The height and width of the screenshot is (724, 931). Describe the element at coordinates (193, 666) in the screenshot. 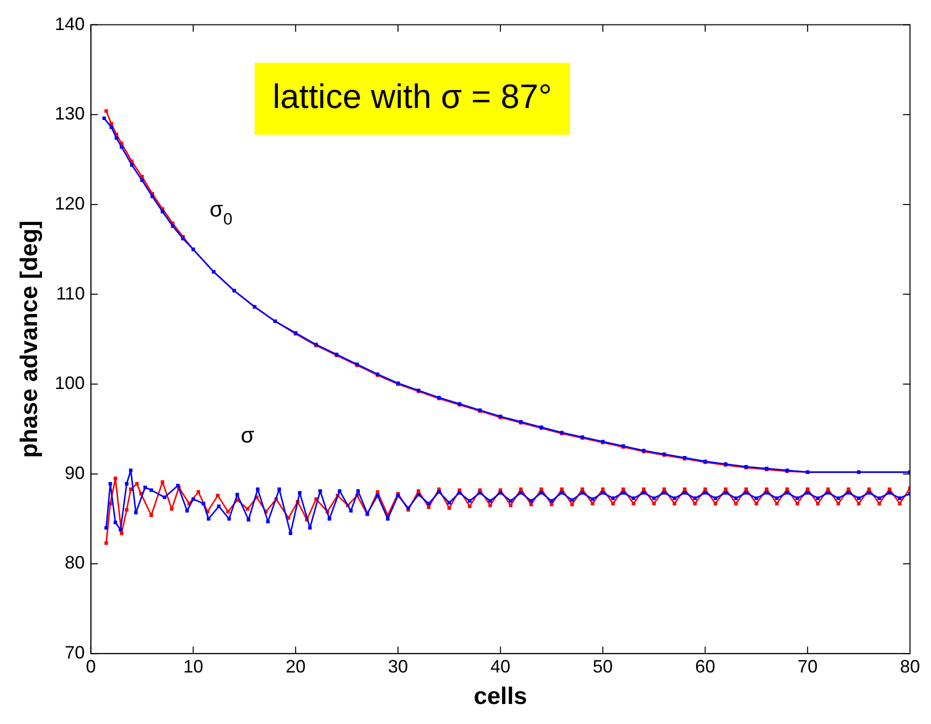

I see `x-tick-label: 10` at that location.